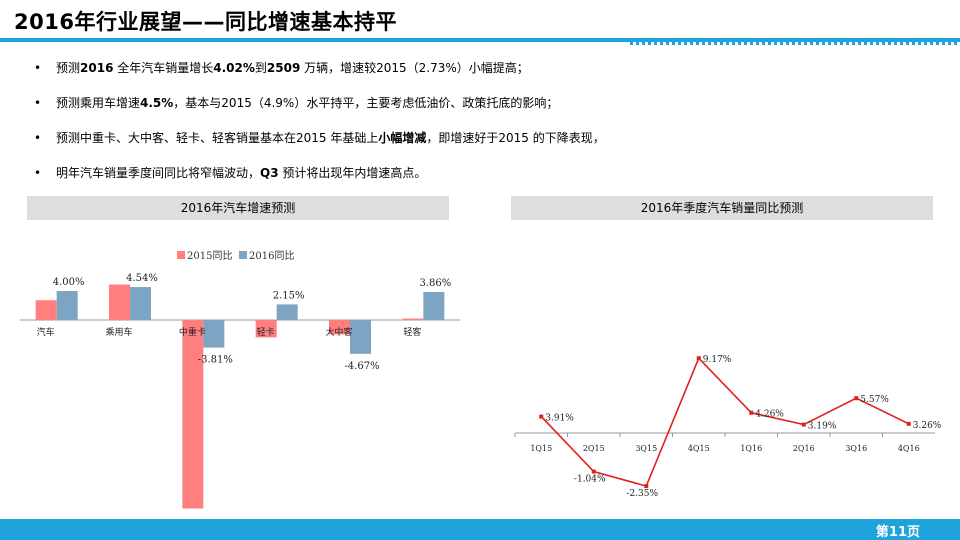  I want to click on bullet-text: 全年汽车销量增长, so click(163, 68).